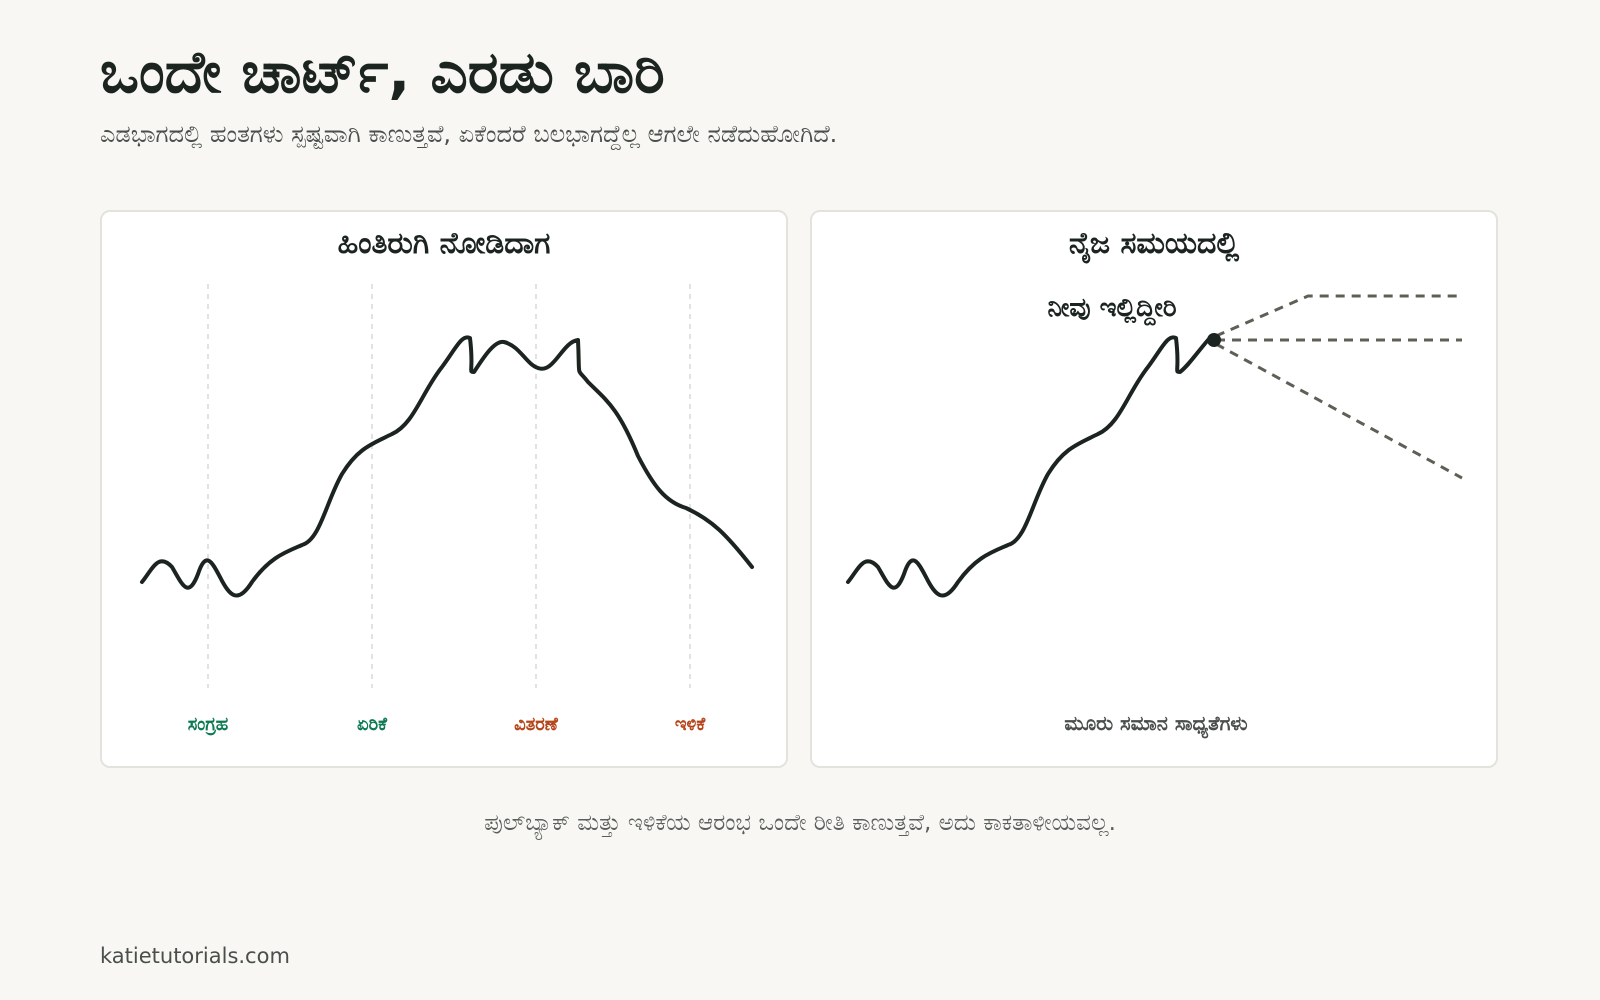 The width and height of the screenshot is (1600, 1000). Describe the element at coordinates (1338, 316) in the screenshot. I see `projection-up` at that location.